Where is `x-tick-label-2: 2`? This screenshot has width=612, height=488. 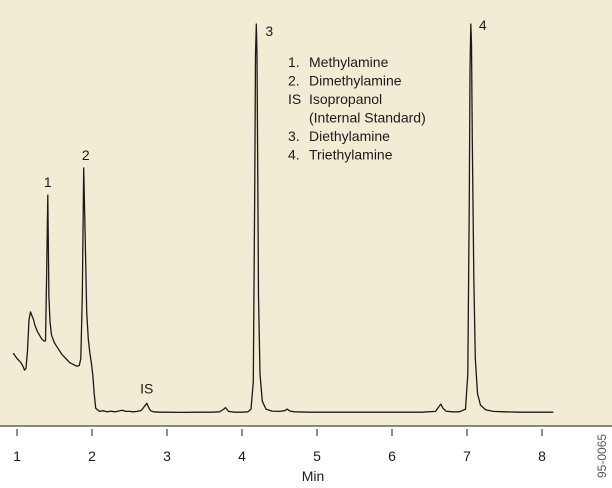 x-tick-label-2: 2 is located at coordinates (92, 456).